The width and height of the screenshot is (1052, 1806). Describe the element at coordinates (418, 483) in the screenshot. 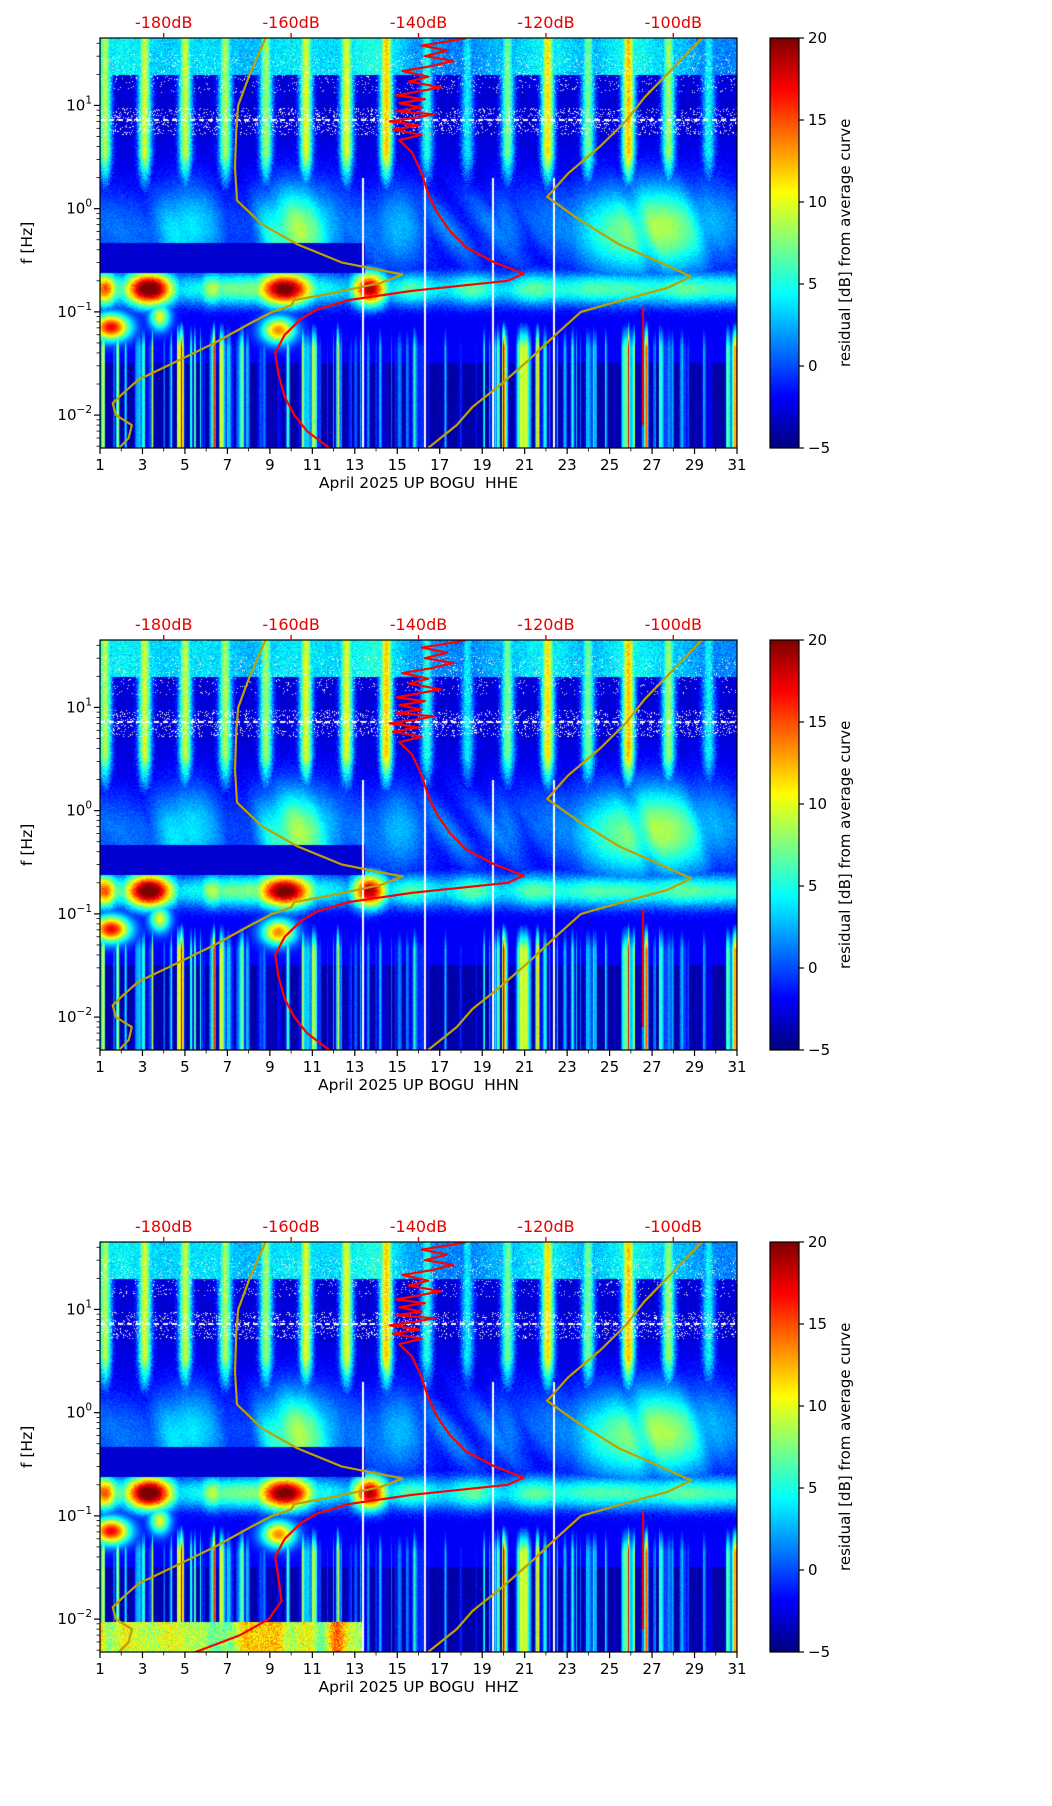

I see `x-axis-label: April 2025 UP BOGU HHE` at that location.